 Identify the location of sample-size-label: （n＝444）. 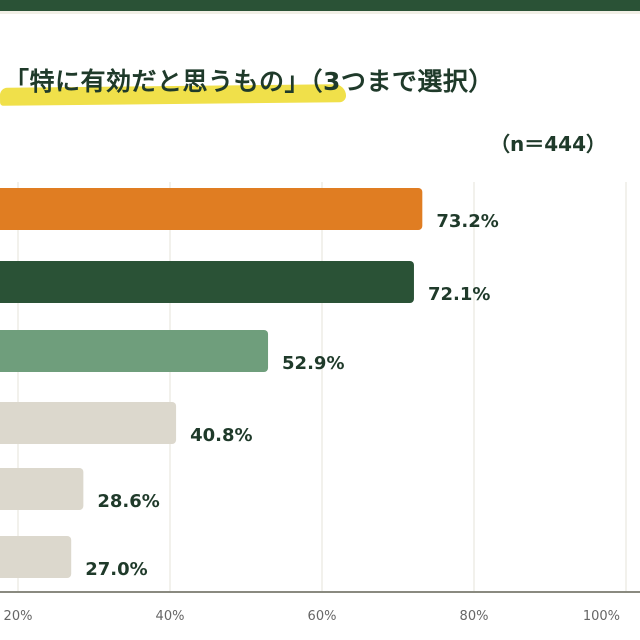
(548, 144).